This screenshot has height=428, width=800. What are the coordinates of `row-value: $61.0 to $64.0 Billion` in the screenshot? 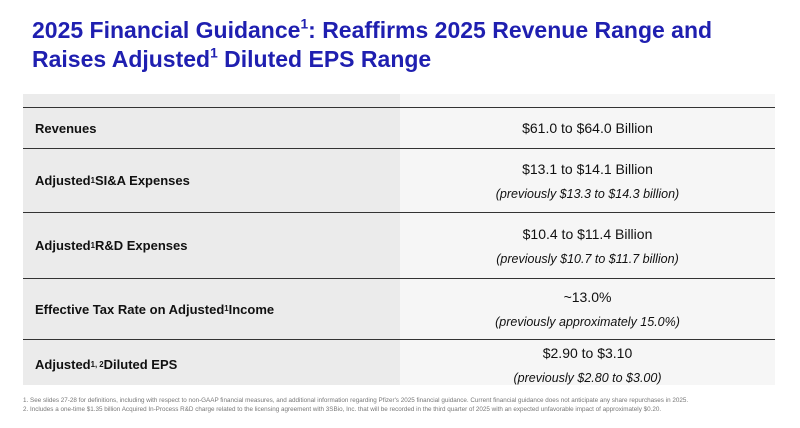 It's located at (587, 128).